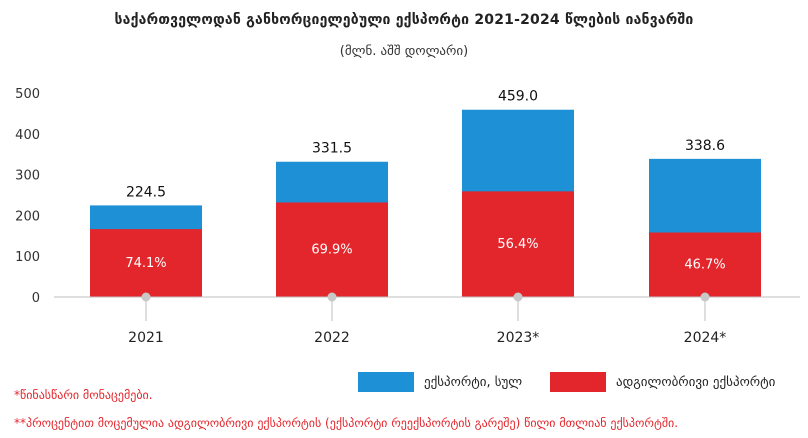 The image size is (808, 438). What do you see at coordinates (404, 51) in the screenshot?
I see `chart-subtitle: (მლნ. აშშ დოლარი)` at bounding box center [404, 51].